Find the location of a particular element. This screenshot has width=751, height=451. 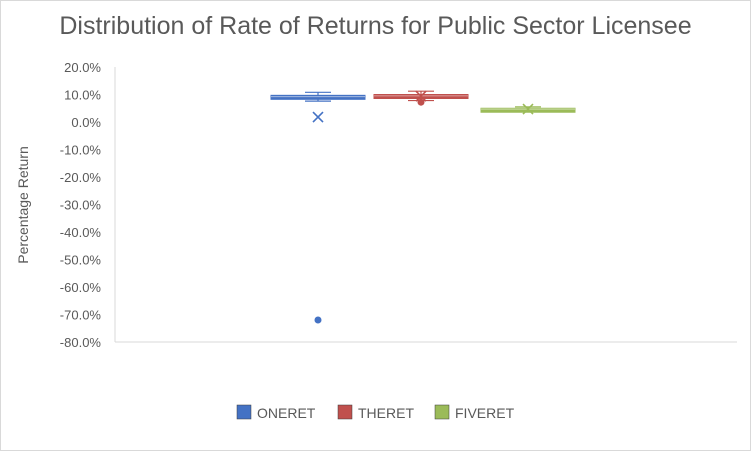

y-tick-label: -70.0% is located at coordinates (81, 315).